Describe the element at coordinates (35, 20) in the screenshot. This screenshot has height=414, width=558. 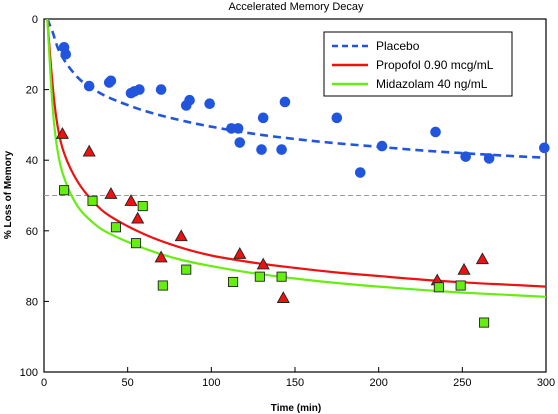
I see `y-tick-label: 0` at that location.